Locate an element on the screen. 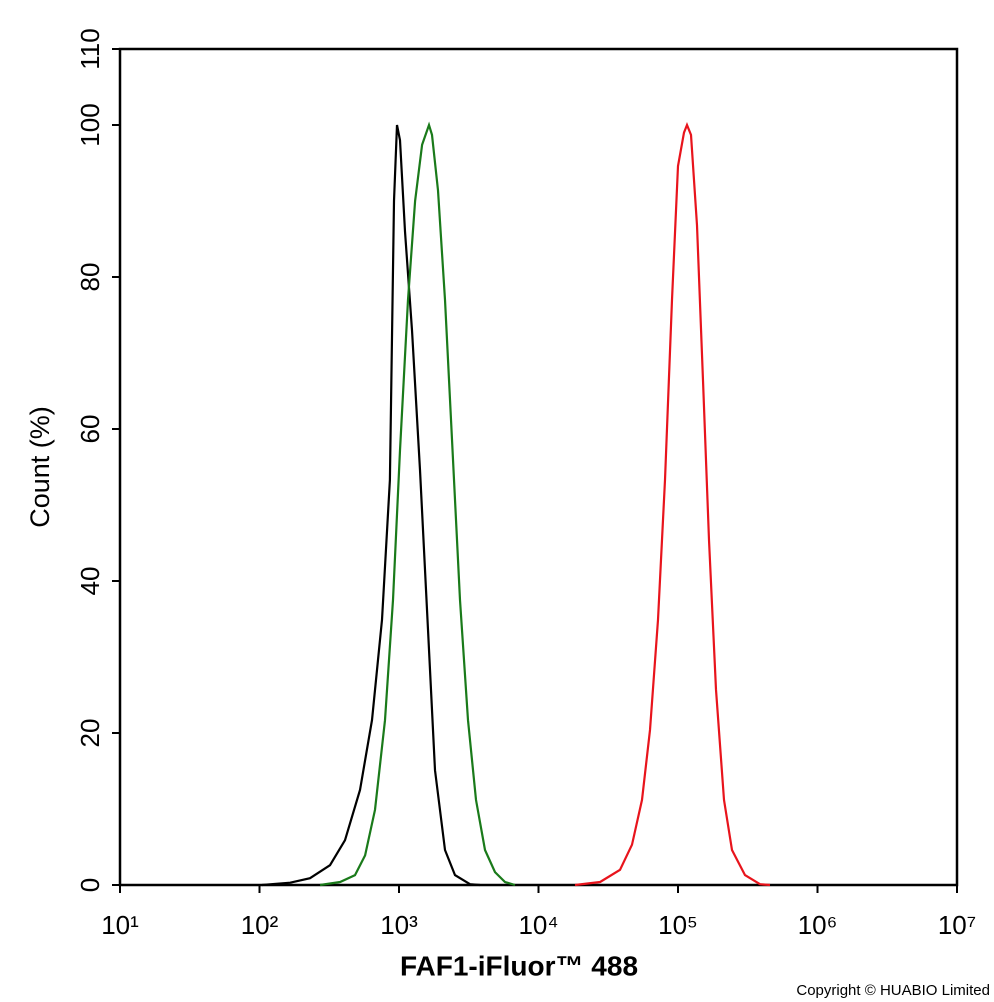 Image resolution: width=994 pixels, height=1002 pixels. y-axis-label: Count (%) is located at coordinates (40, 467).